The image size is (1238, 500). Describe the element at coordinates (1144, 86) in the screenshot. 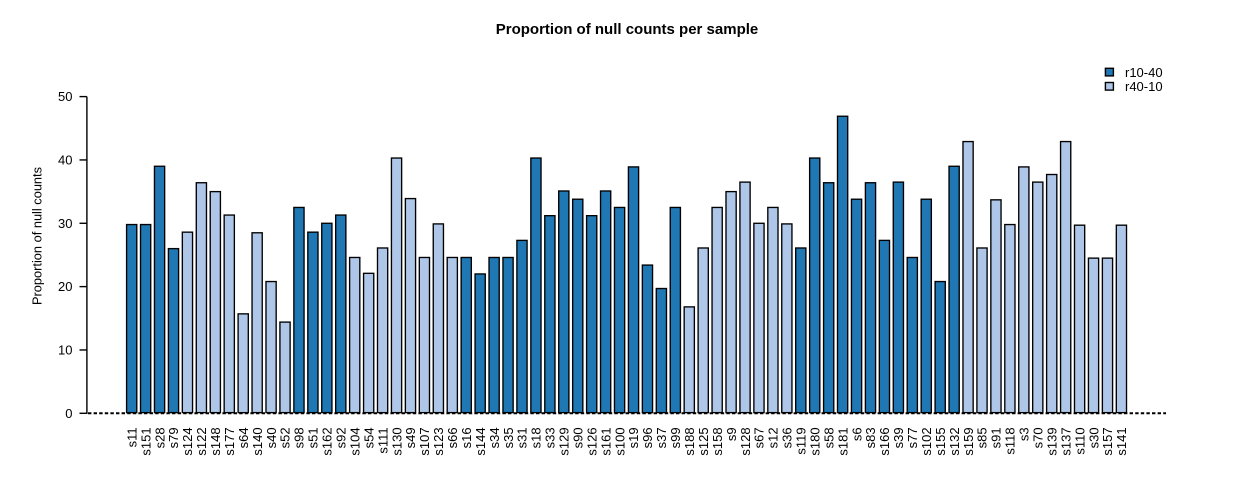

I see `svg-text: r40-10` at that location.